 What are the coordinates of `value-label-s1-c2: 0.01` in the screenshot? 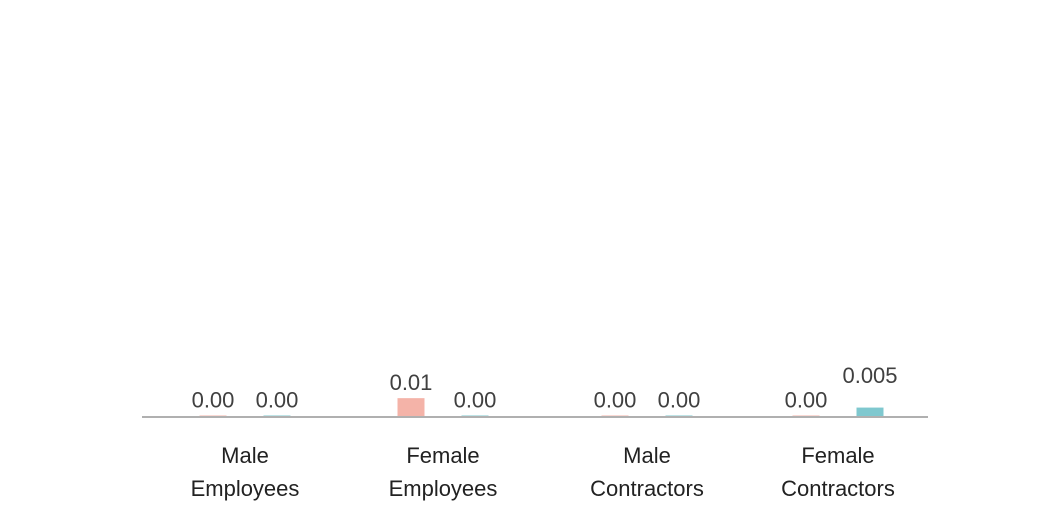 It's located at (411, 382).